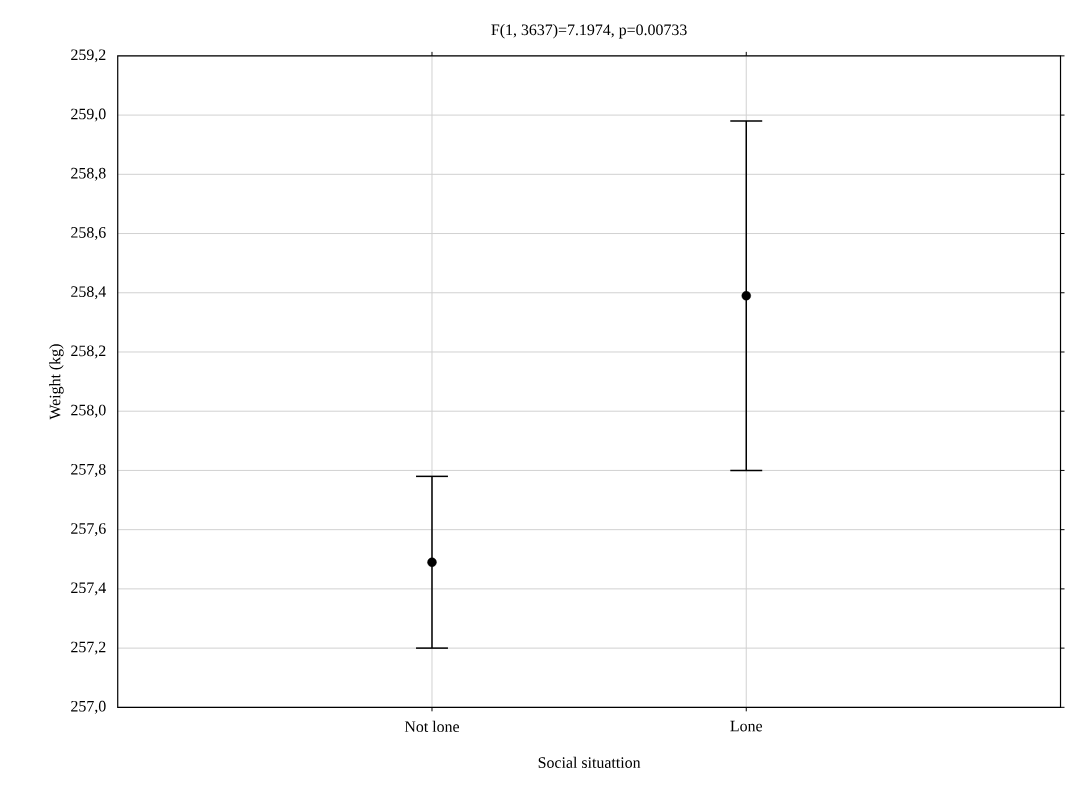 The height and width of the screenshot is (791, 1065). What do you see at coordinates (746, 726) in the screenshot?
I see `x-tick-label: Lone` at bounding box center [746, 726].